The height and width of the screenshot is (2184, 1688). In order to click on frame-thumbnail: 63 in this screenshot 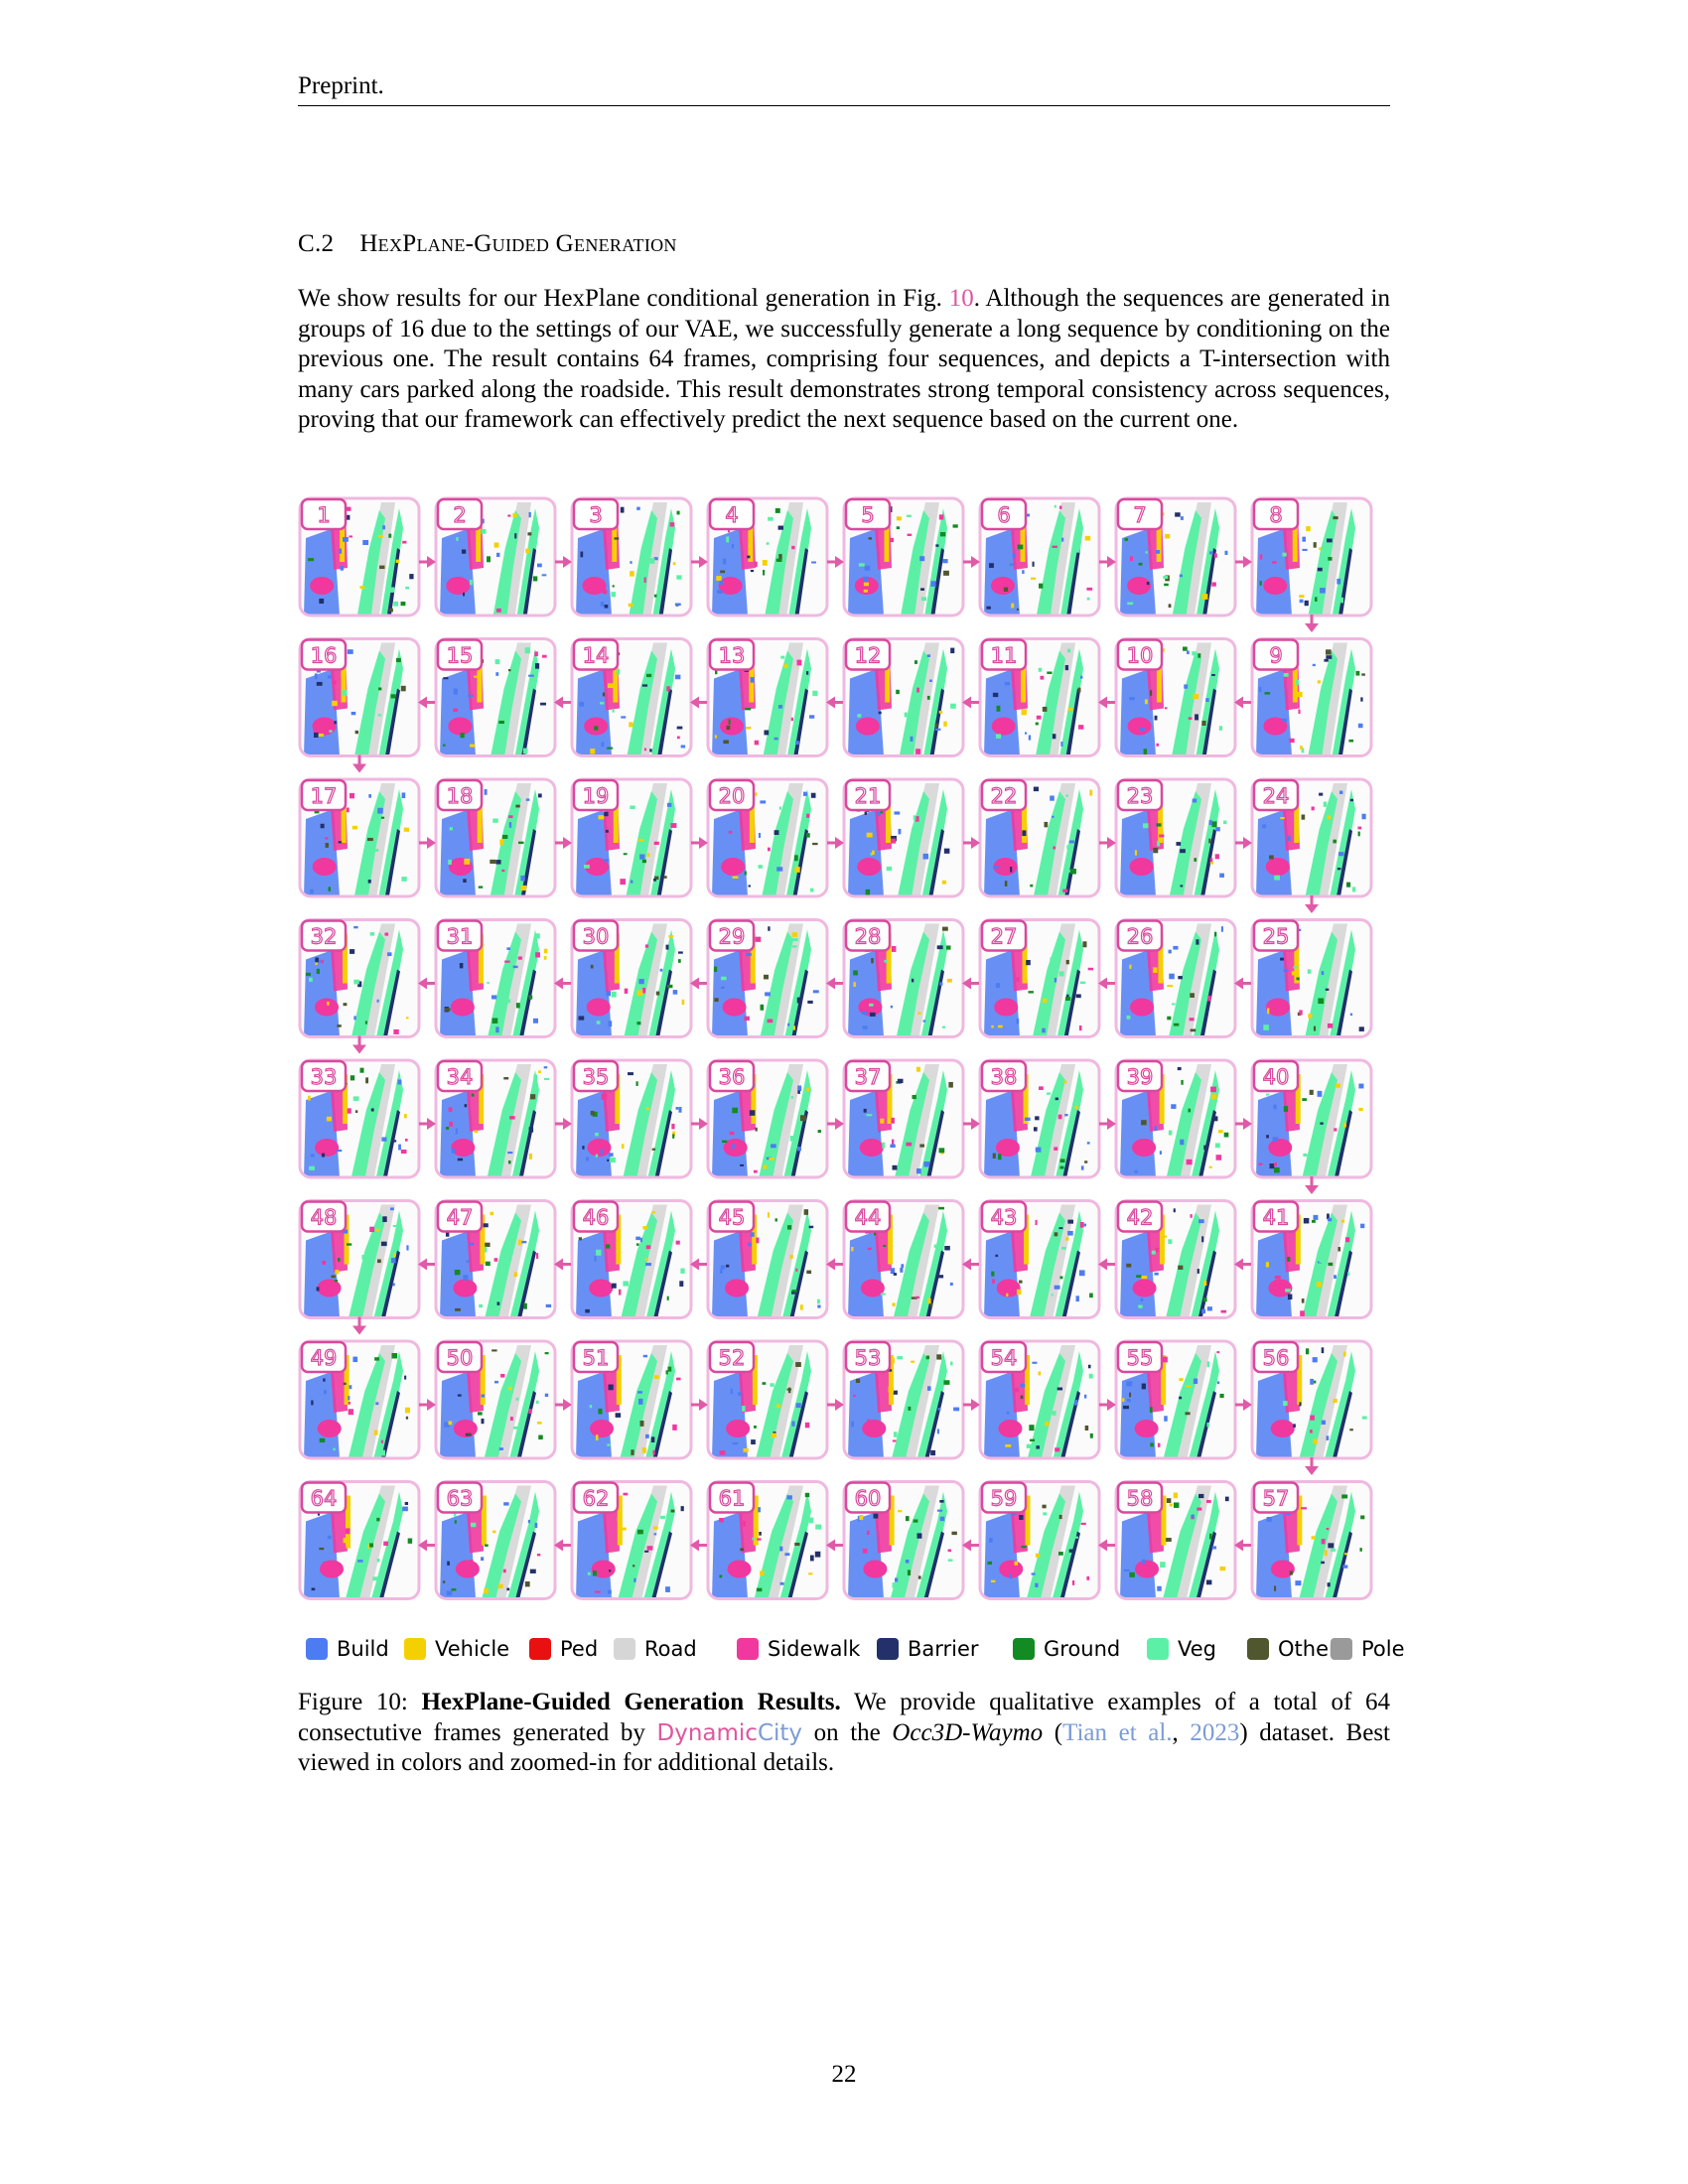, I will do `click(495, 1540)`.